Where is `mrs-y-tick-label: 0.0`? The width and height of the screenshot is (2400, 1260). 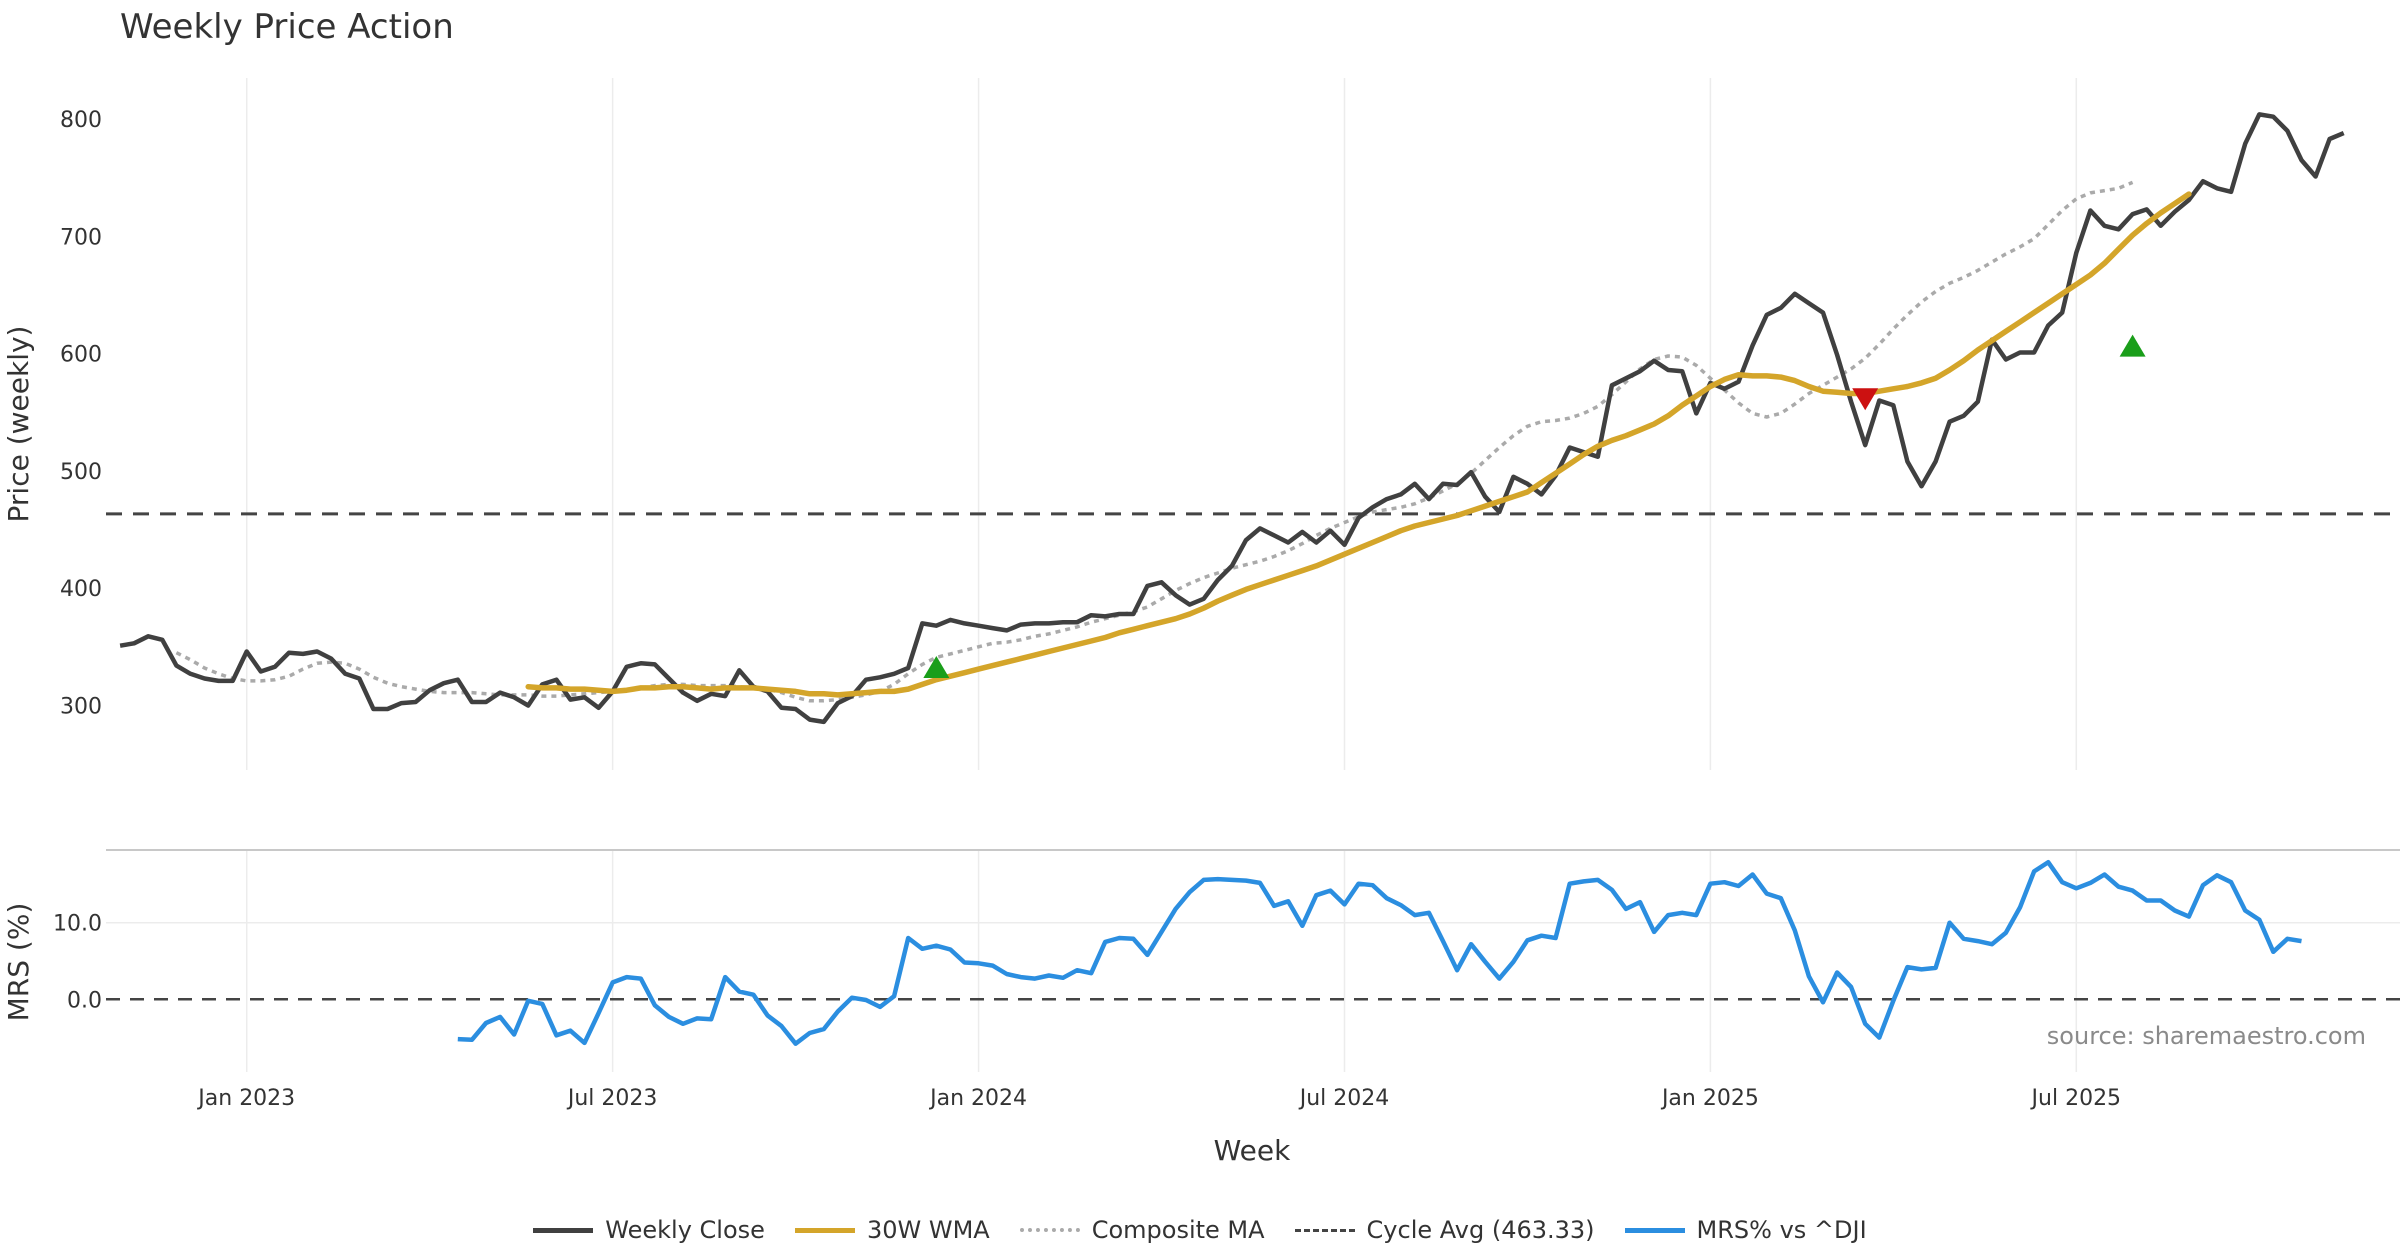
mrs-y-tick-label: 0.0 is located at coordinates (84, 1000).